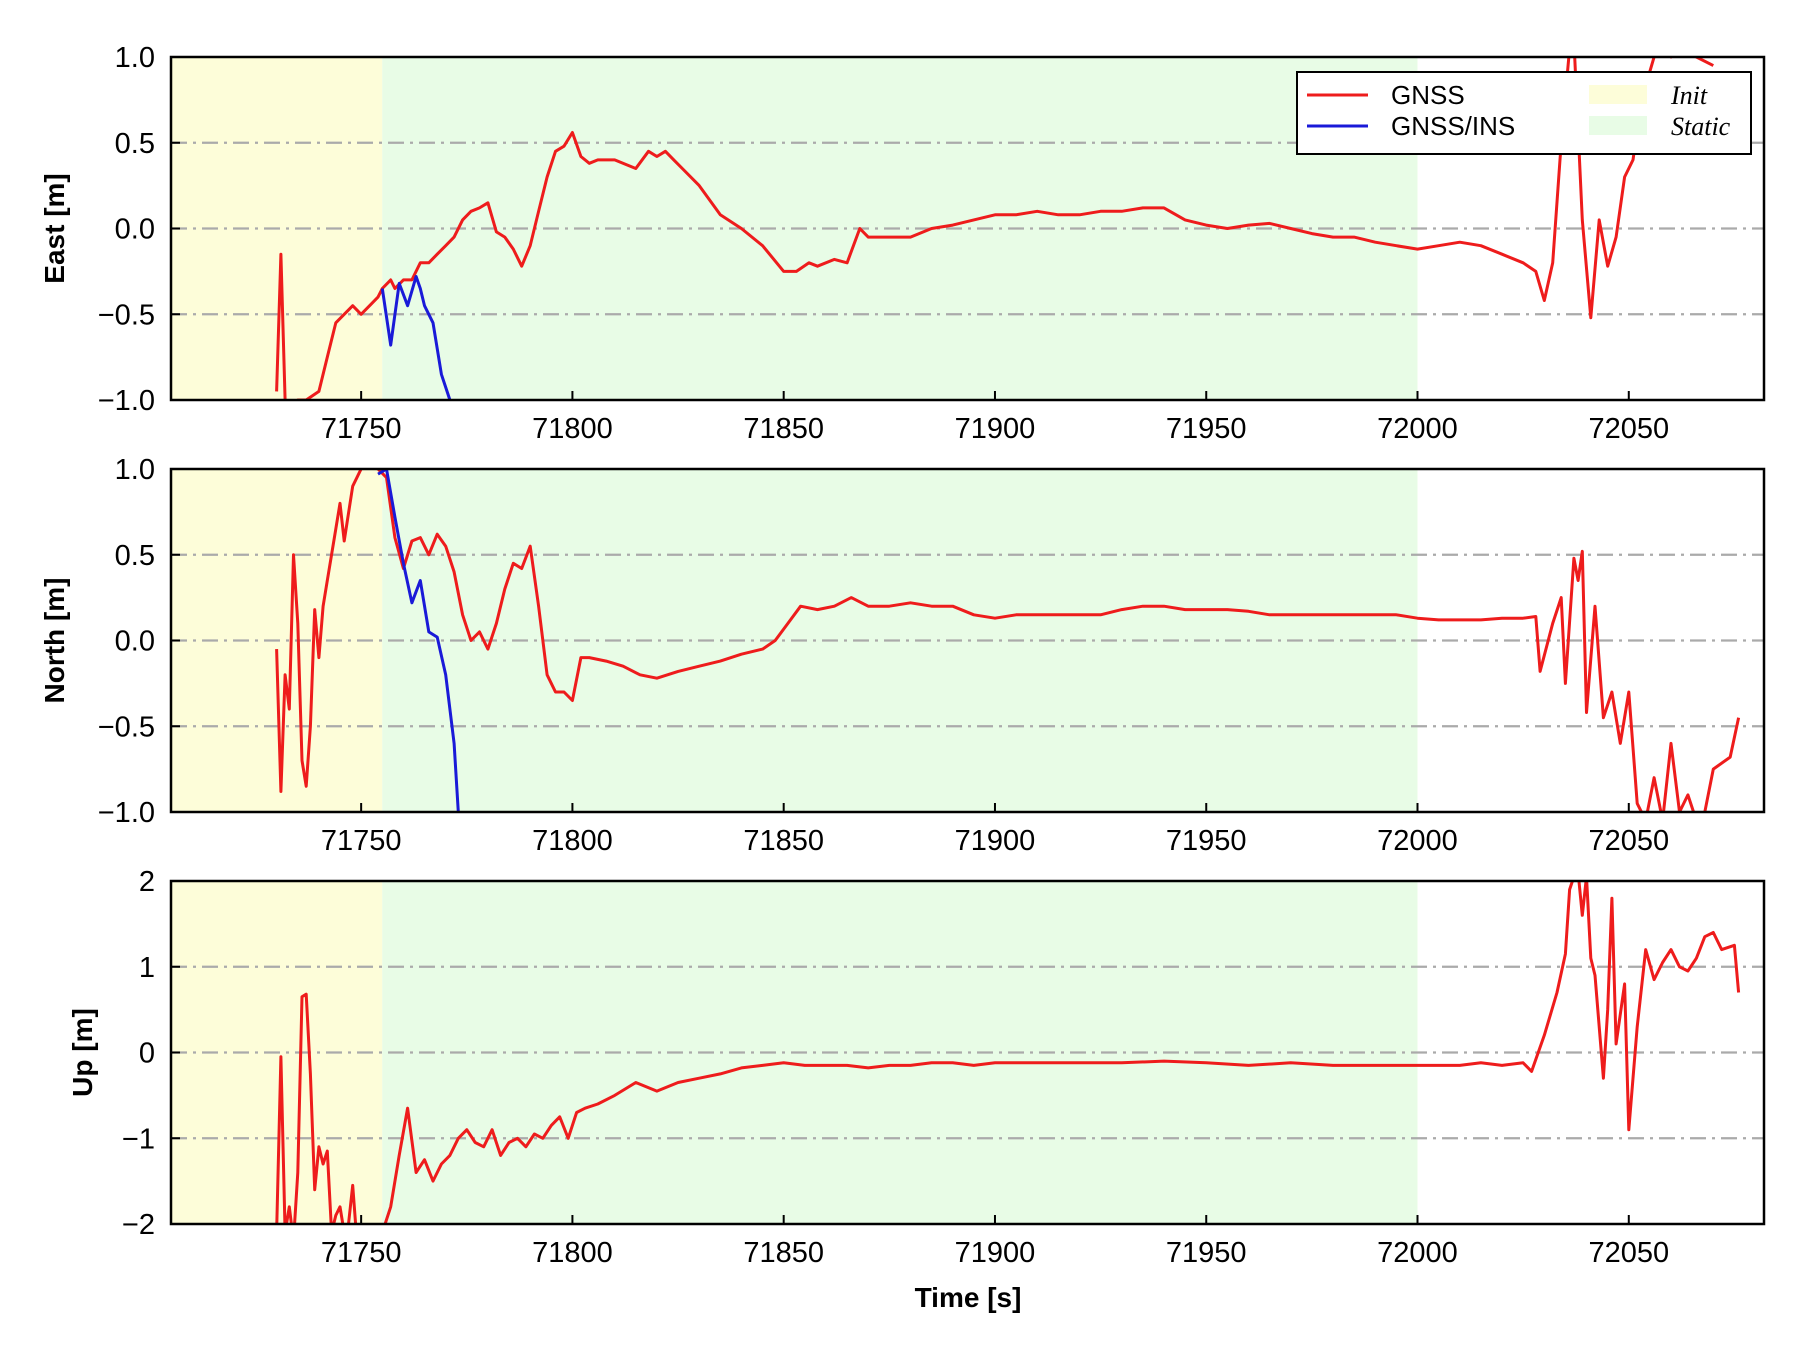 The width and height of the screenshot is (1800, 1350). Describe the element at coordinates (1428, 95) in the screenshot. I see `legend-gnss-label: GNSS` at that location.